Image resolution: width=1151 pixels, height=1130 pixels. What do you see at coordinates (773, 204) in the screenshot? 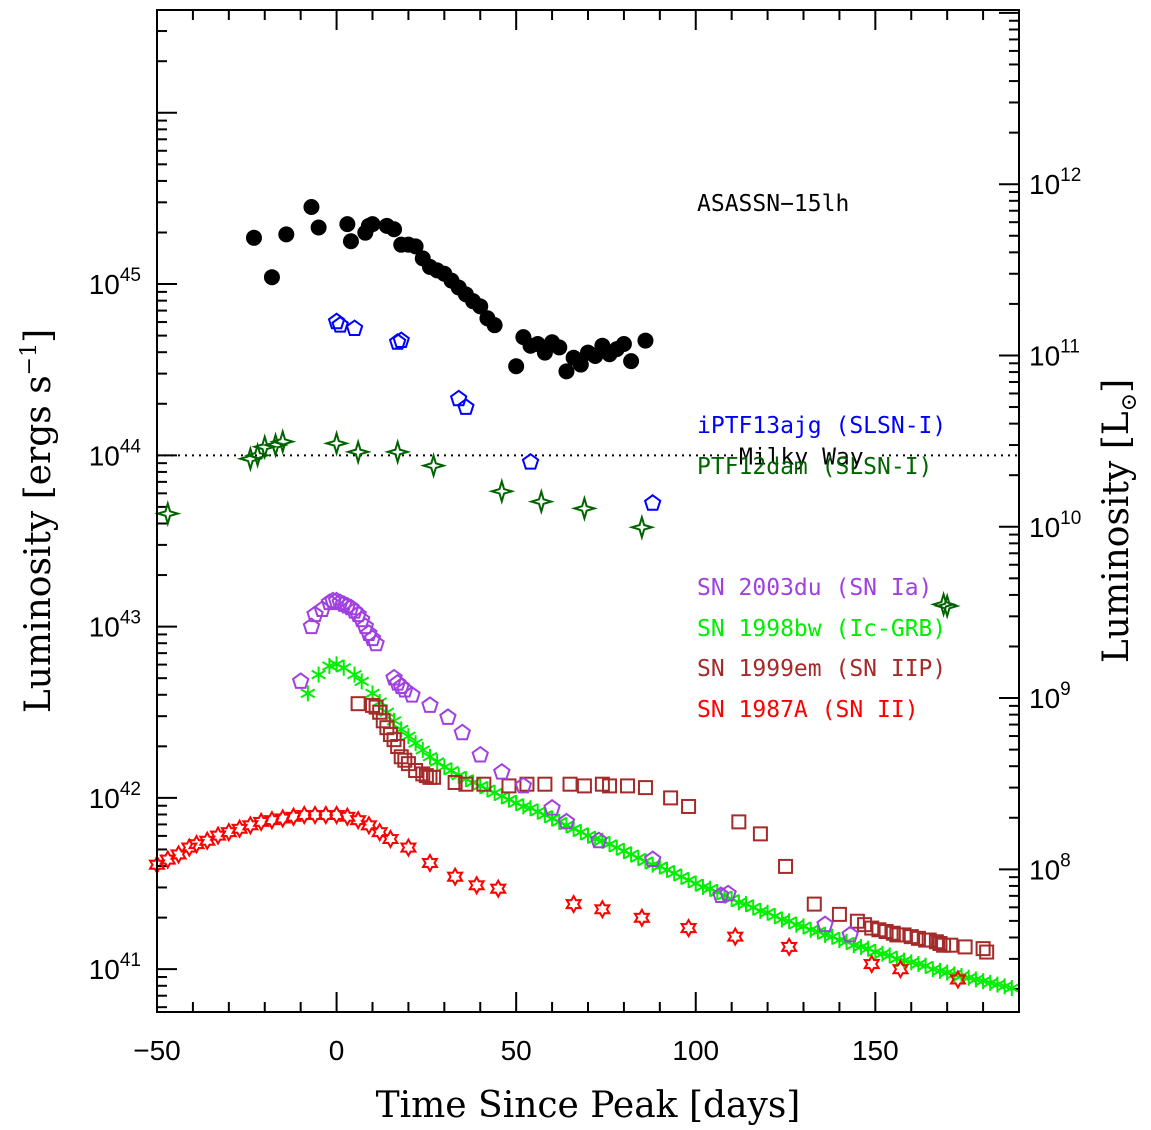
I see `series-label: ASASSN−15lh` at bounding box center [773, 204].